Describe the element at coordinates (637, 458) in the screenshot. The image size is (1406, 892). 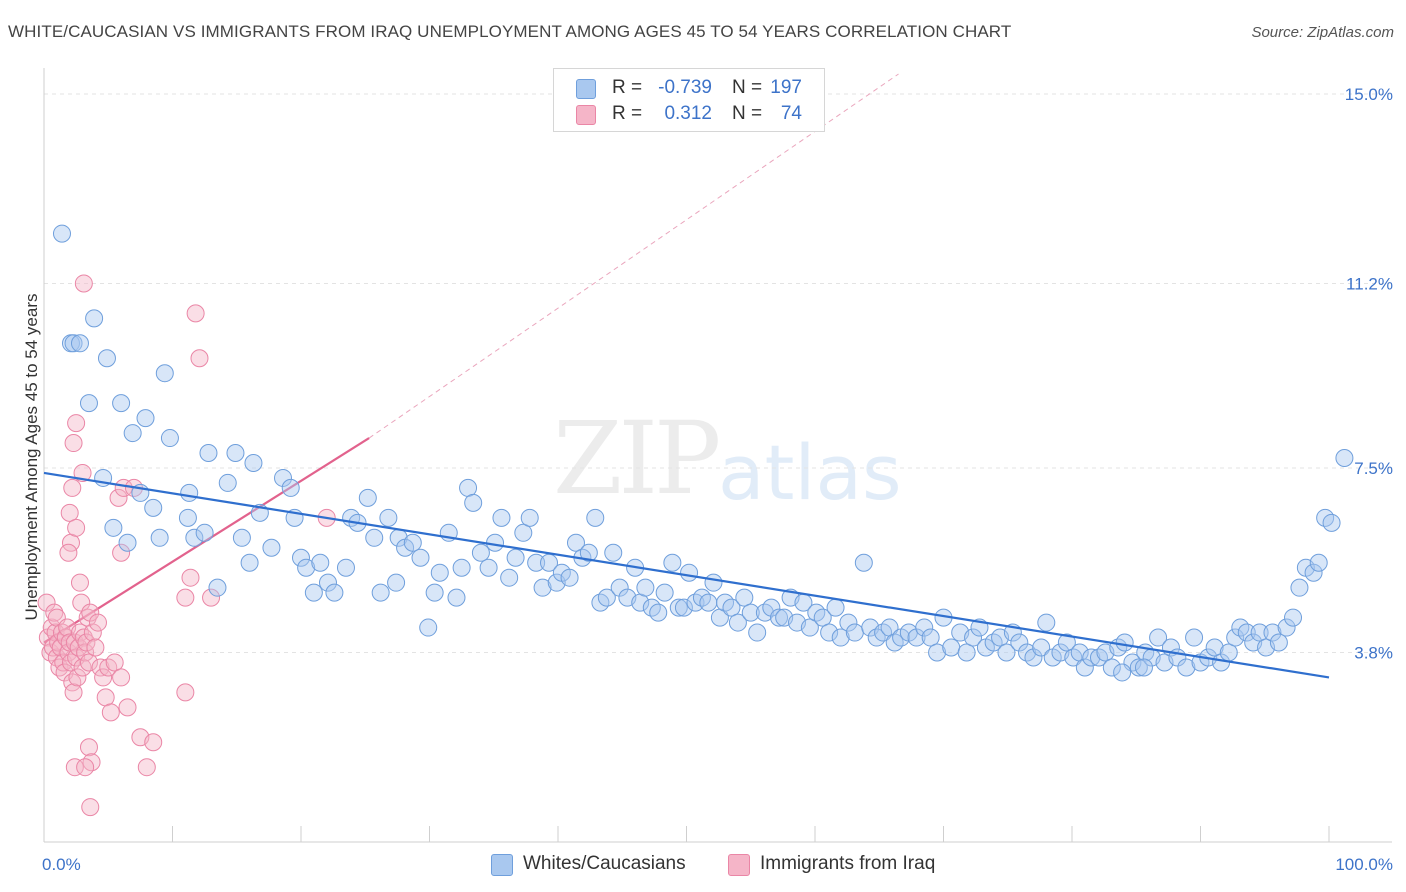
I see `watermark-zip: ZIP` at that location.